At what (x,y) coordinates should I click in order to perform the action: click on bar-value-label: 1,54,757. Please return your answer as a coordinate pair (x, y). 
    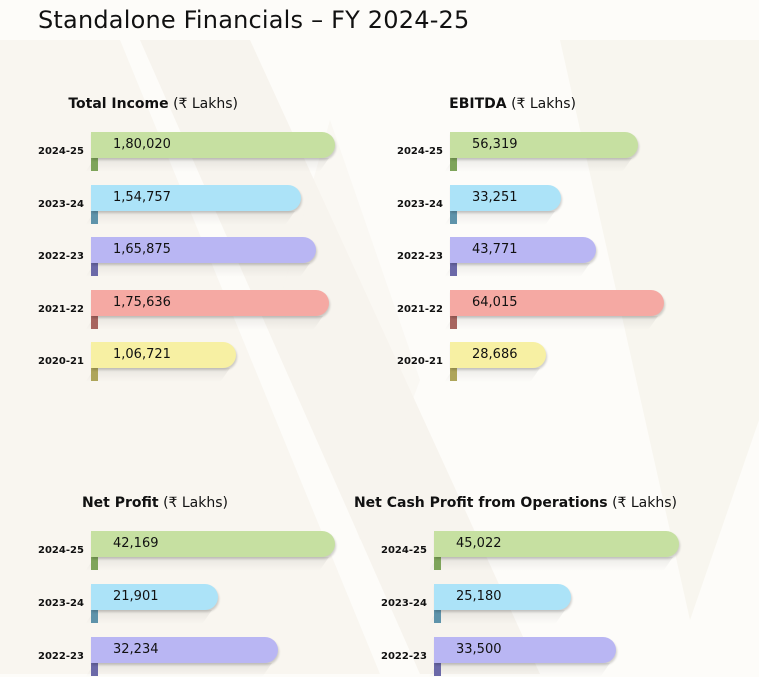
    Looking at the image, I should click on (142, 197).